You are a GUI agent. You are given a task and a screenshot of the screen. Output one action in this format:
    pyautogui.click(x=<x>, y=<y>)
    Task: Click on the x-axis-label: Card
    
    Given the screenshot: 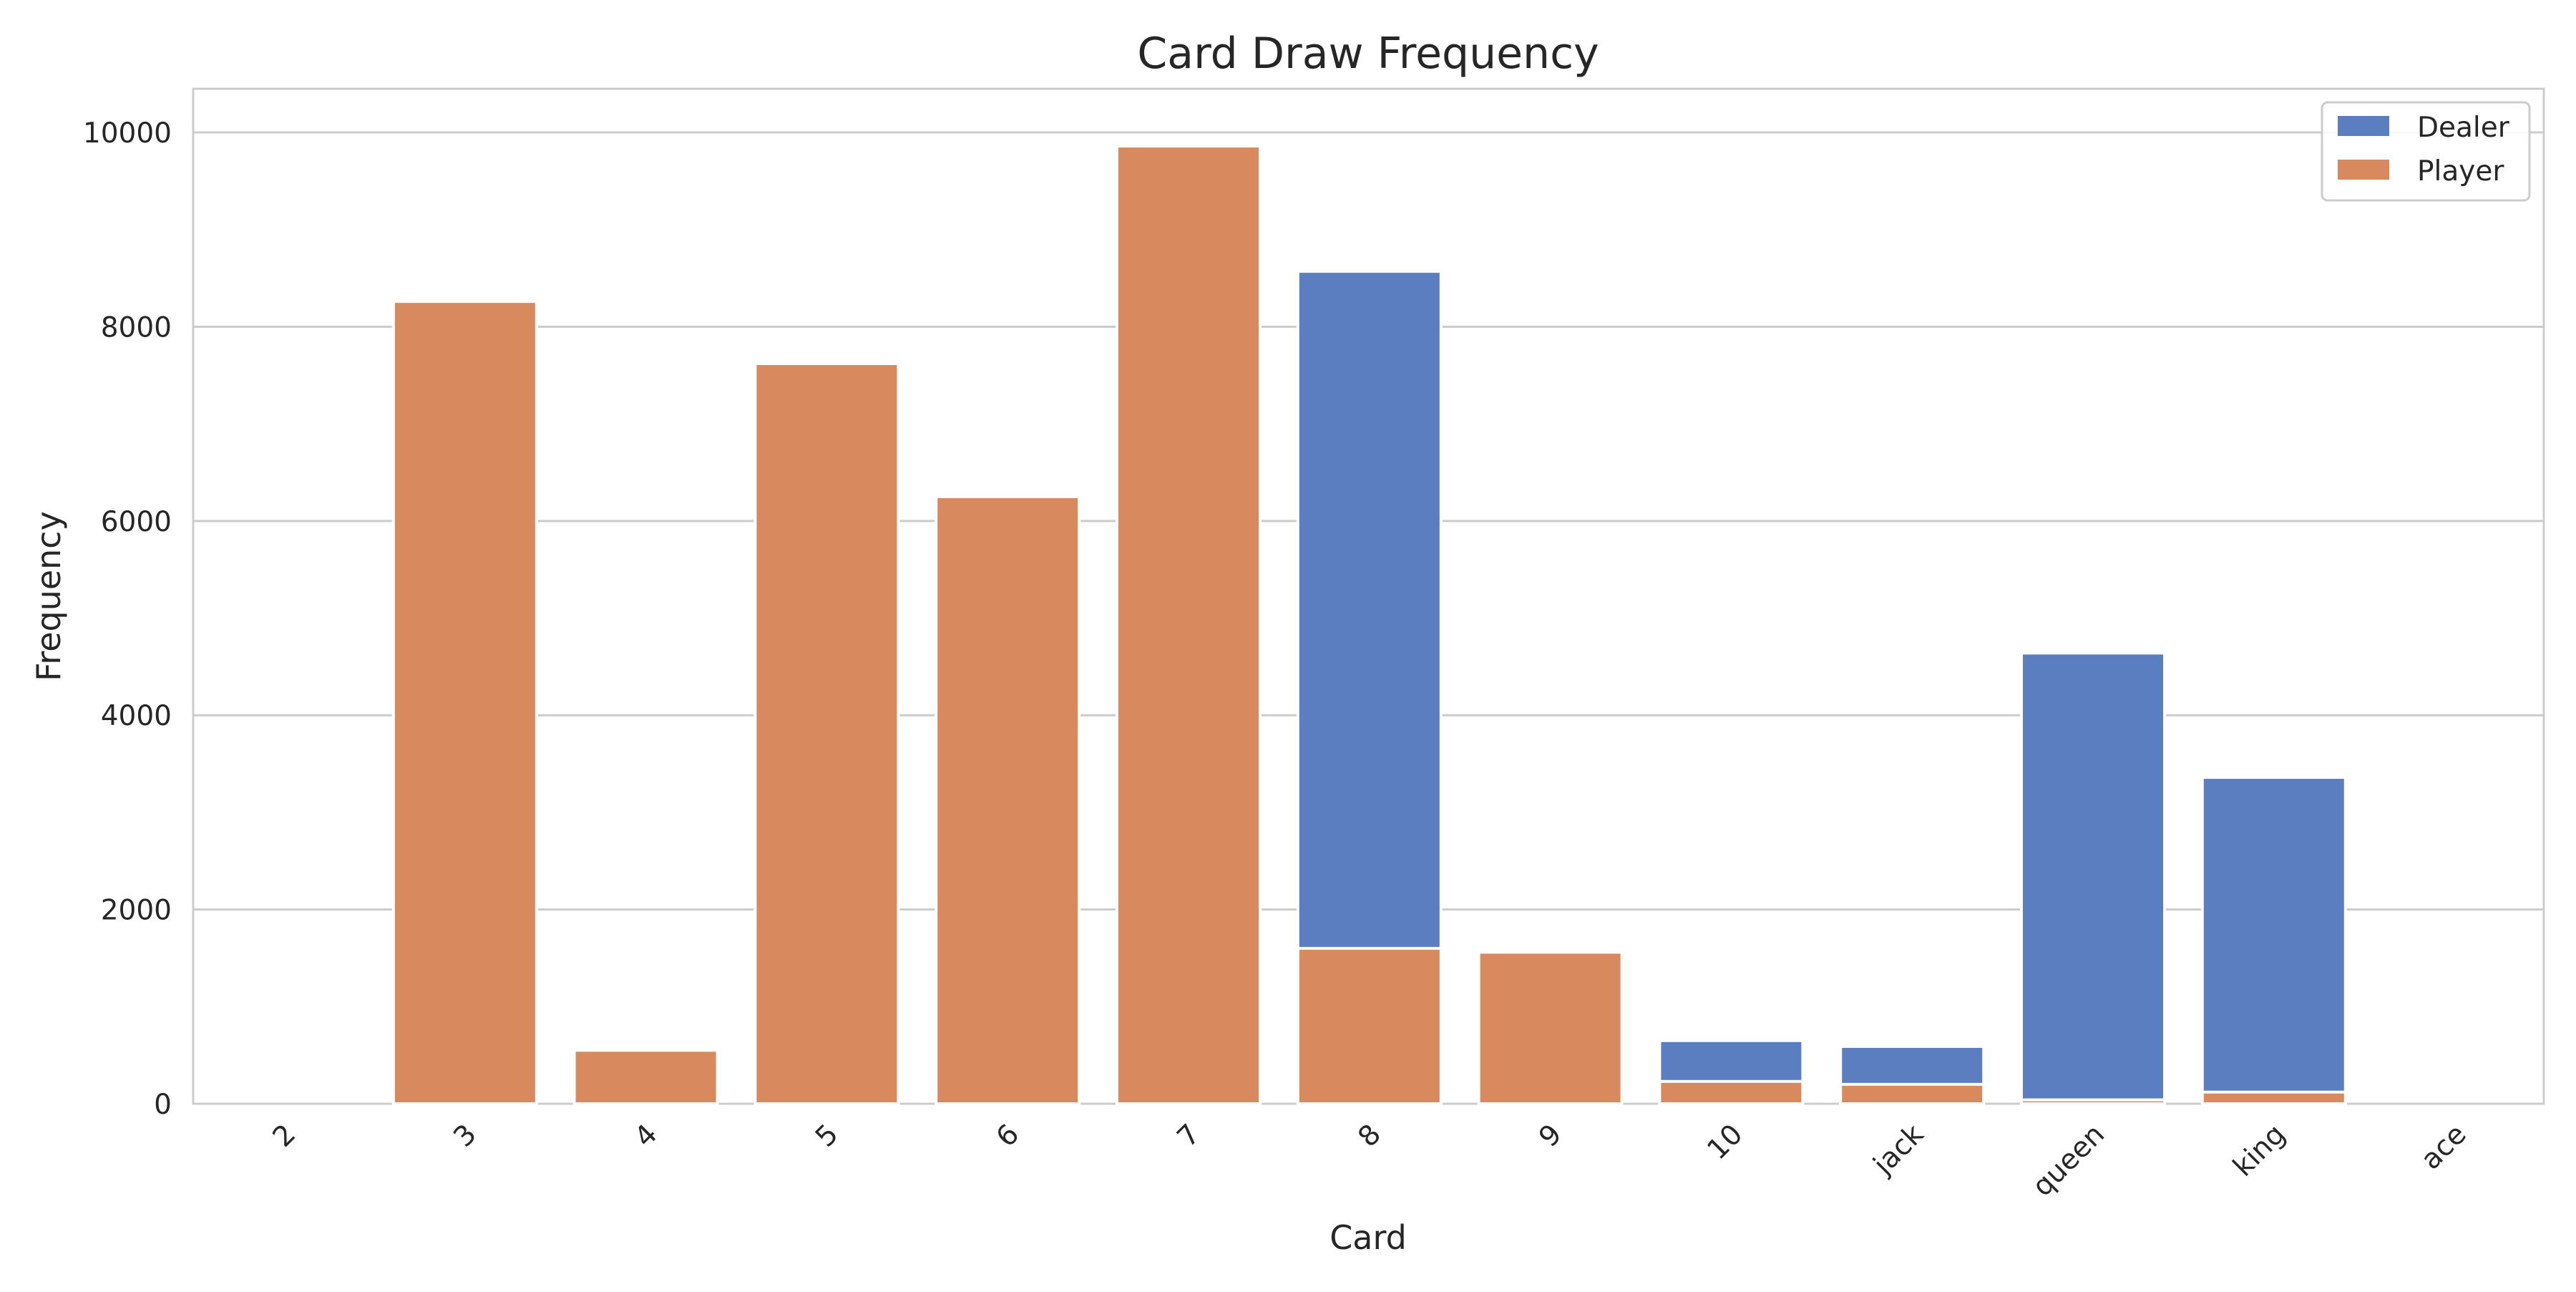 What is the action you would take?
    pyautogui.click(x=1368, y=1237)
    